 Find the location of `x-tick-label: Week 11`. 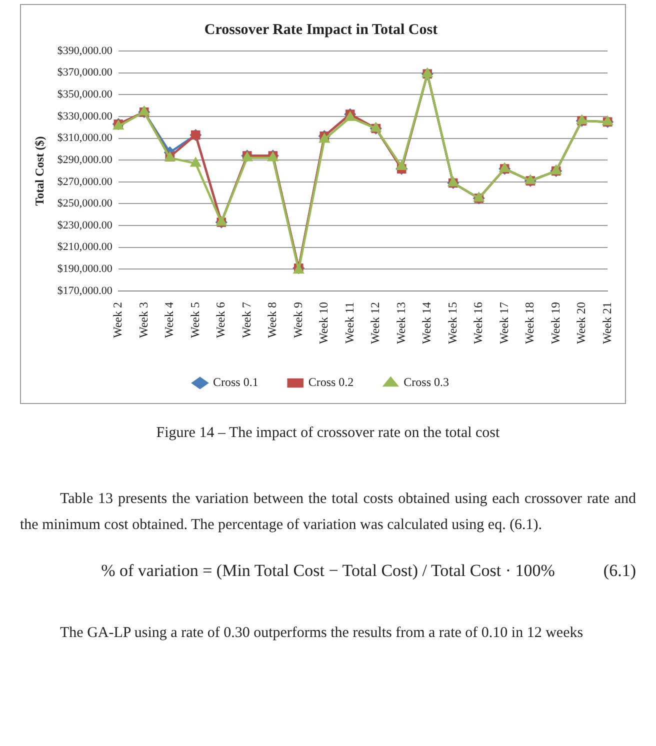

x-tick-label: Week 11 is located at coordinates (349, 323).